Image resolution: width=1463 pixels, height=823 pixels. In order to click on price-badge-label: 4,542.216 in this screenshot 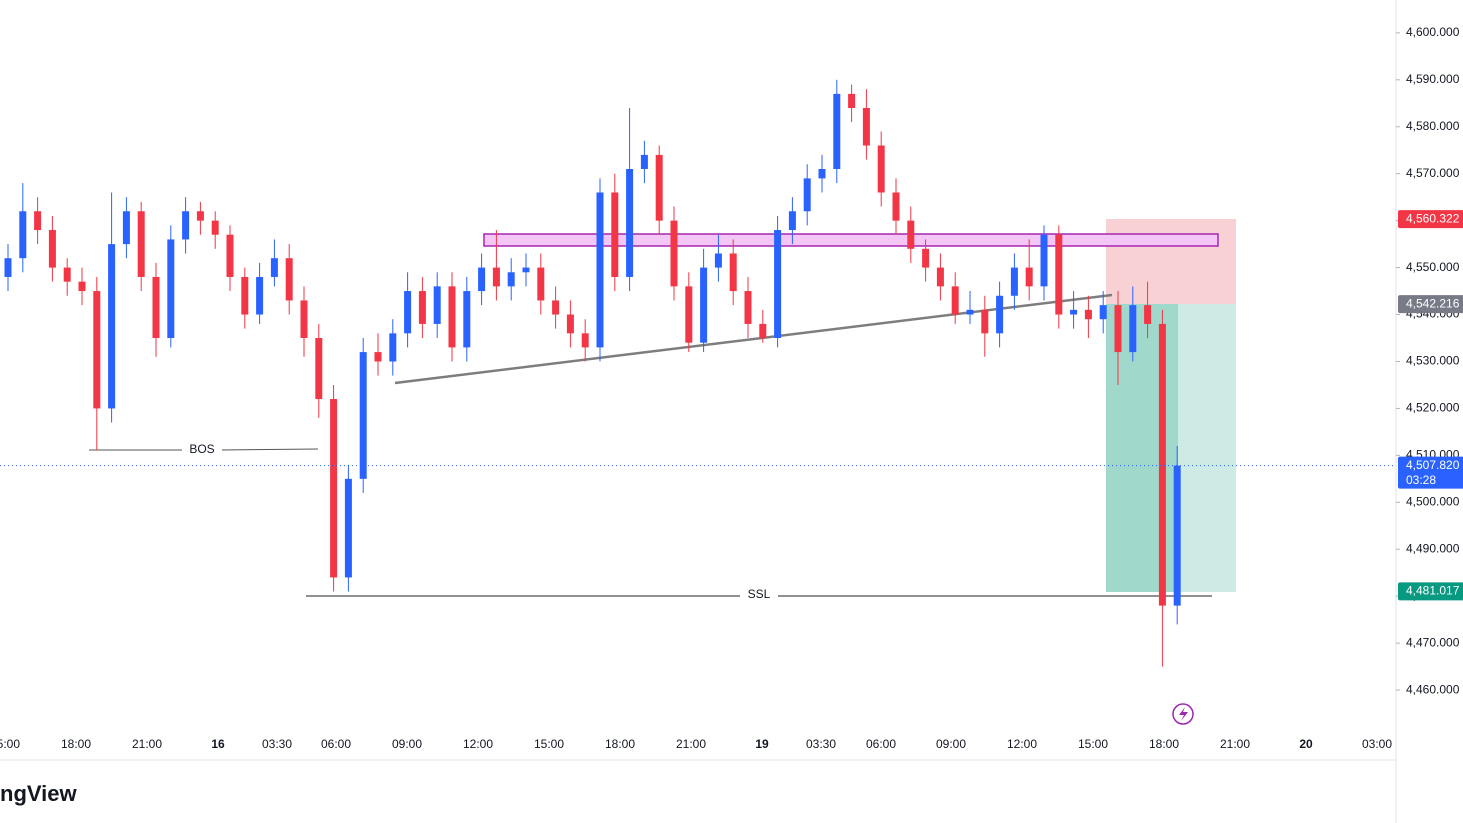, I will do `click(1433, 303)`.